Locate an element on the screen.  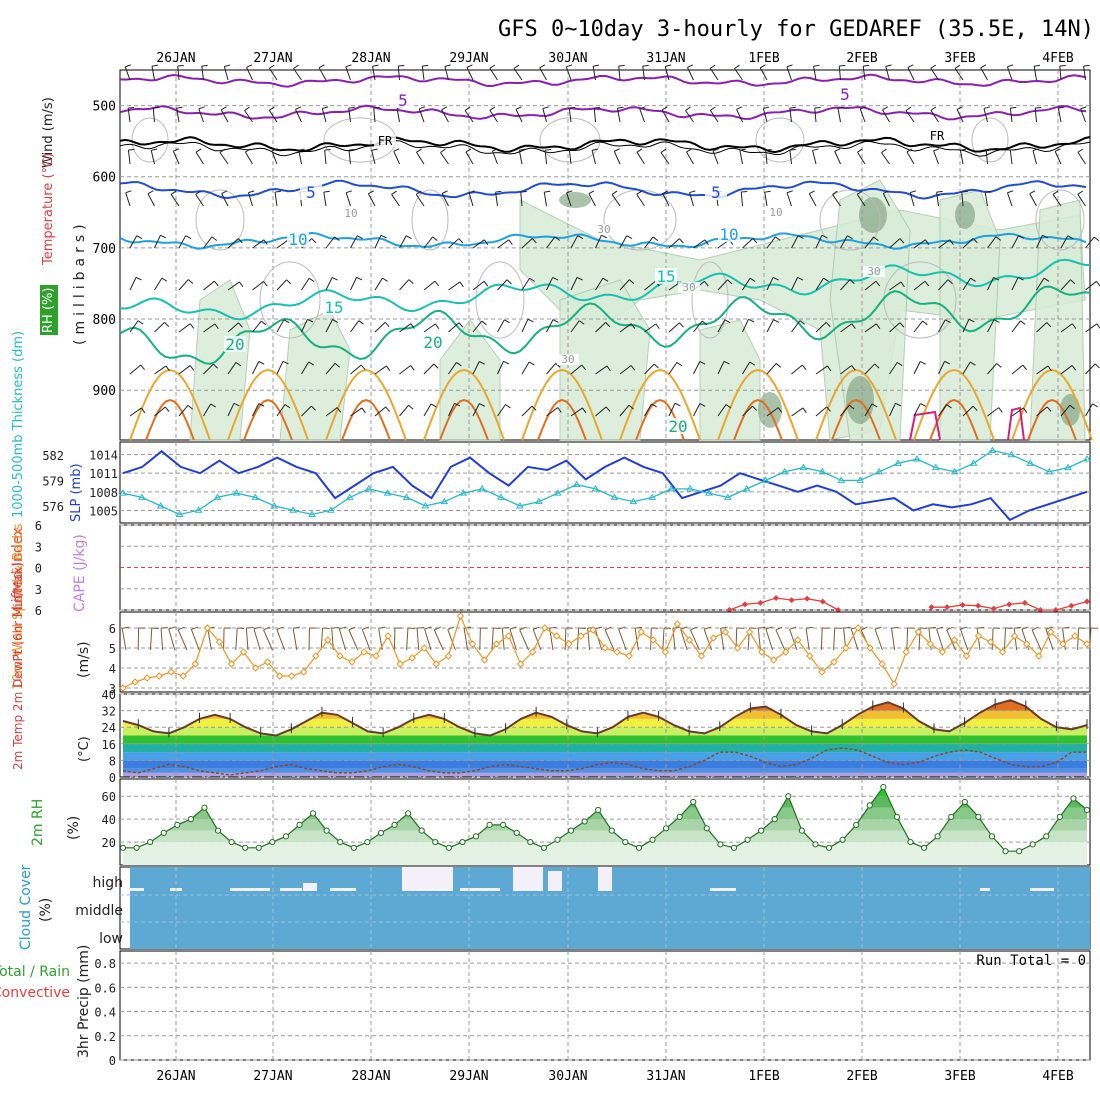
contour-label: 10 is located at coordinates (728, 234).